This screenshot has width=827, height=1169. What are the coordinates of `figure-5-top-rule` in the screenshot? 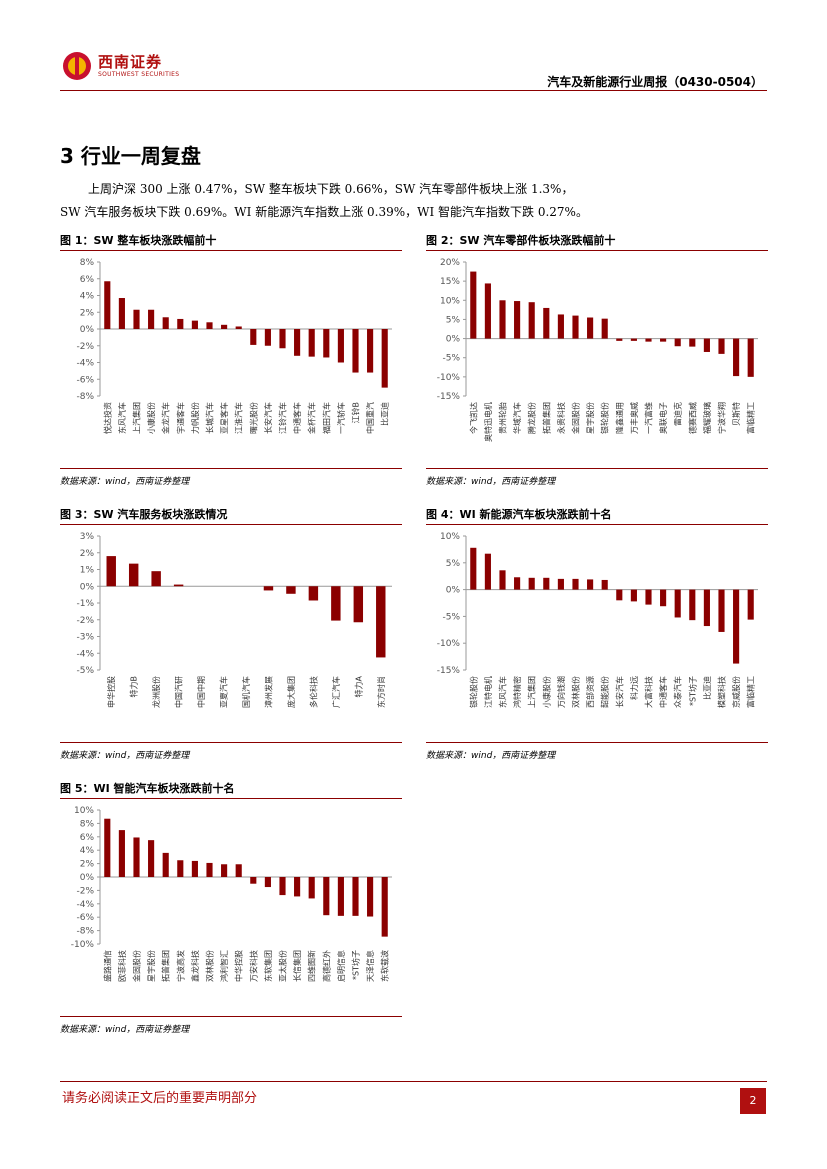 It's located at (231, 798).